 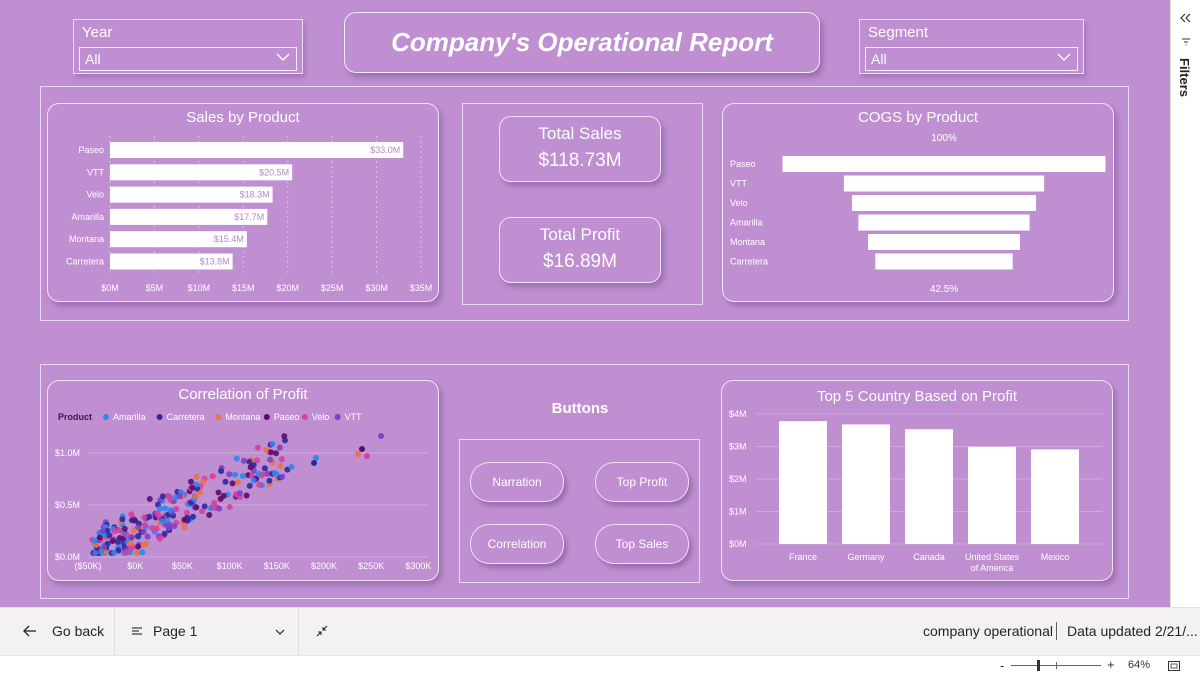 I want to click on legend-entry: VTT, so click(x=354, y=417).